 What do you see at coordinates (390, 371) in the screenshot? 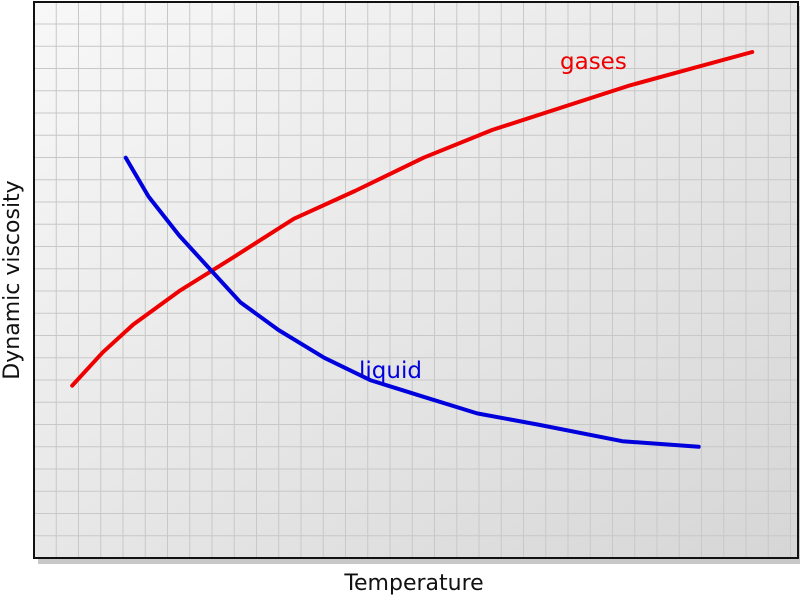
I see `series-label-liquid: liquid` at bounding box center [390, 371].